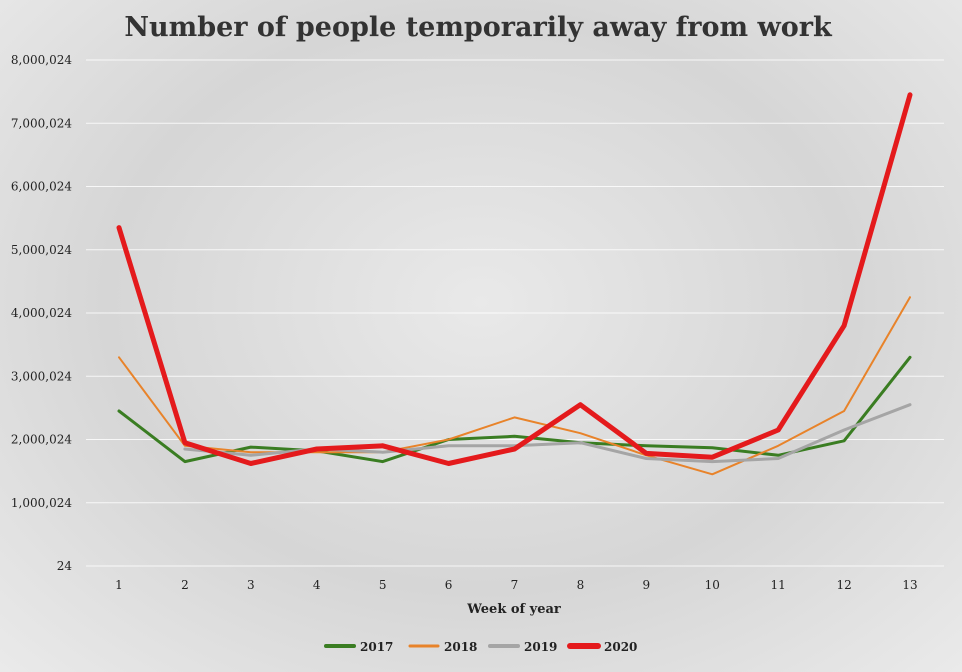  What do you see at coordinates (514, 409) in the screenshot?
I see `series-line-2017` at bounding box center [514, 409].